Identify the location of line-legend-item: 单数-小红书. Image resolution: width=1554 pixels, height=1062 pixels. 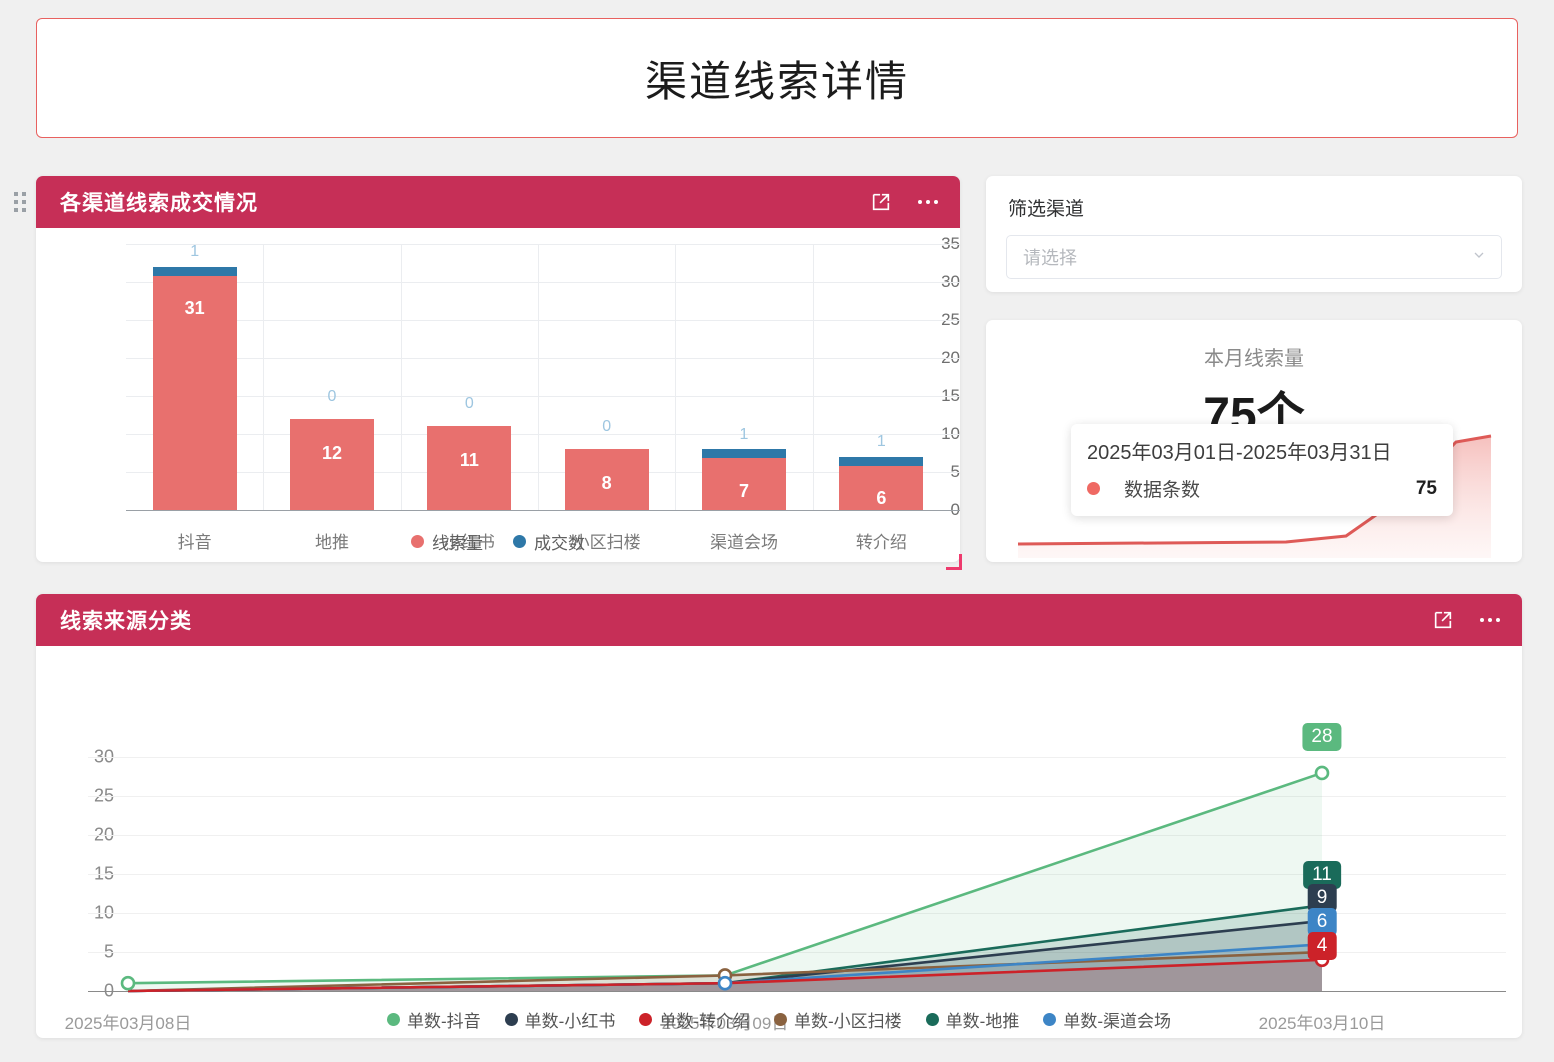
(560, 1019).